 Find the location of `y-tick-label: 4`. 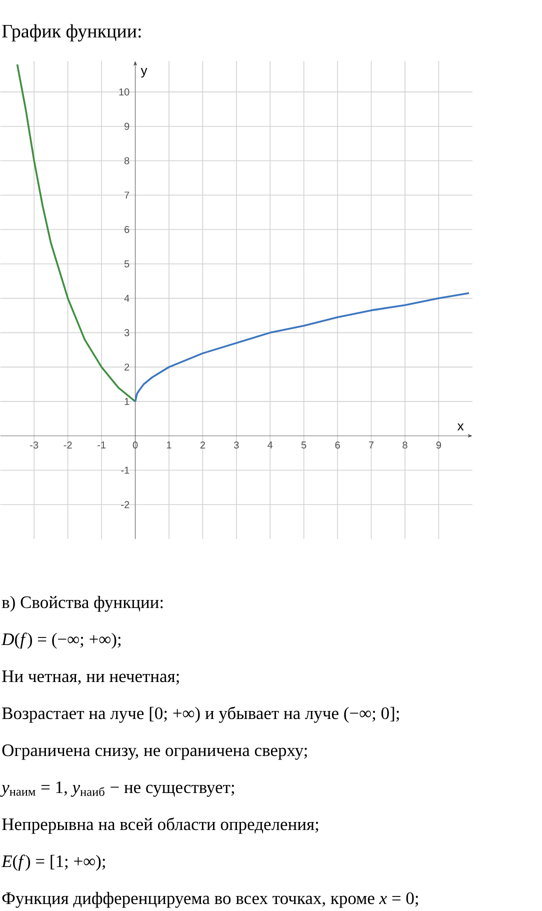

y-tick-label: 4 is located at coordinates (127, 298).